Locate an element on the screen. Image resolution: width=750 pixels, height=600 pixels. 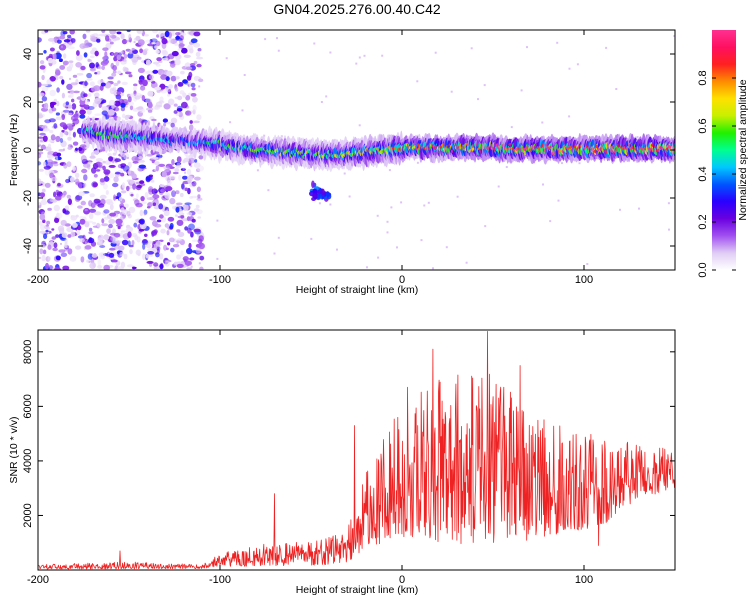
x-tick-label: -200 is located at coordinates (38, 580).